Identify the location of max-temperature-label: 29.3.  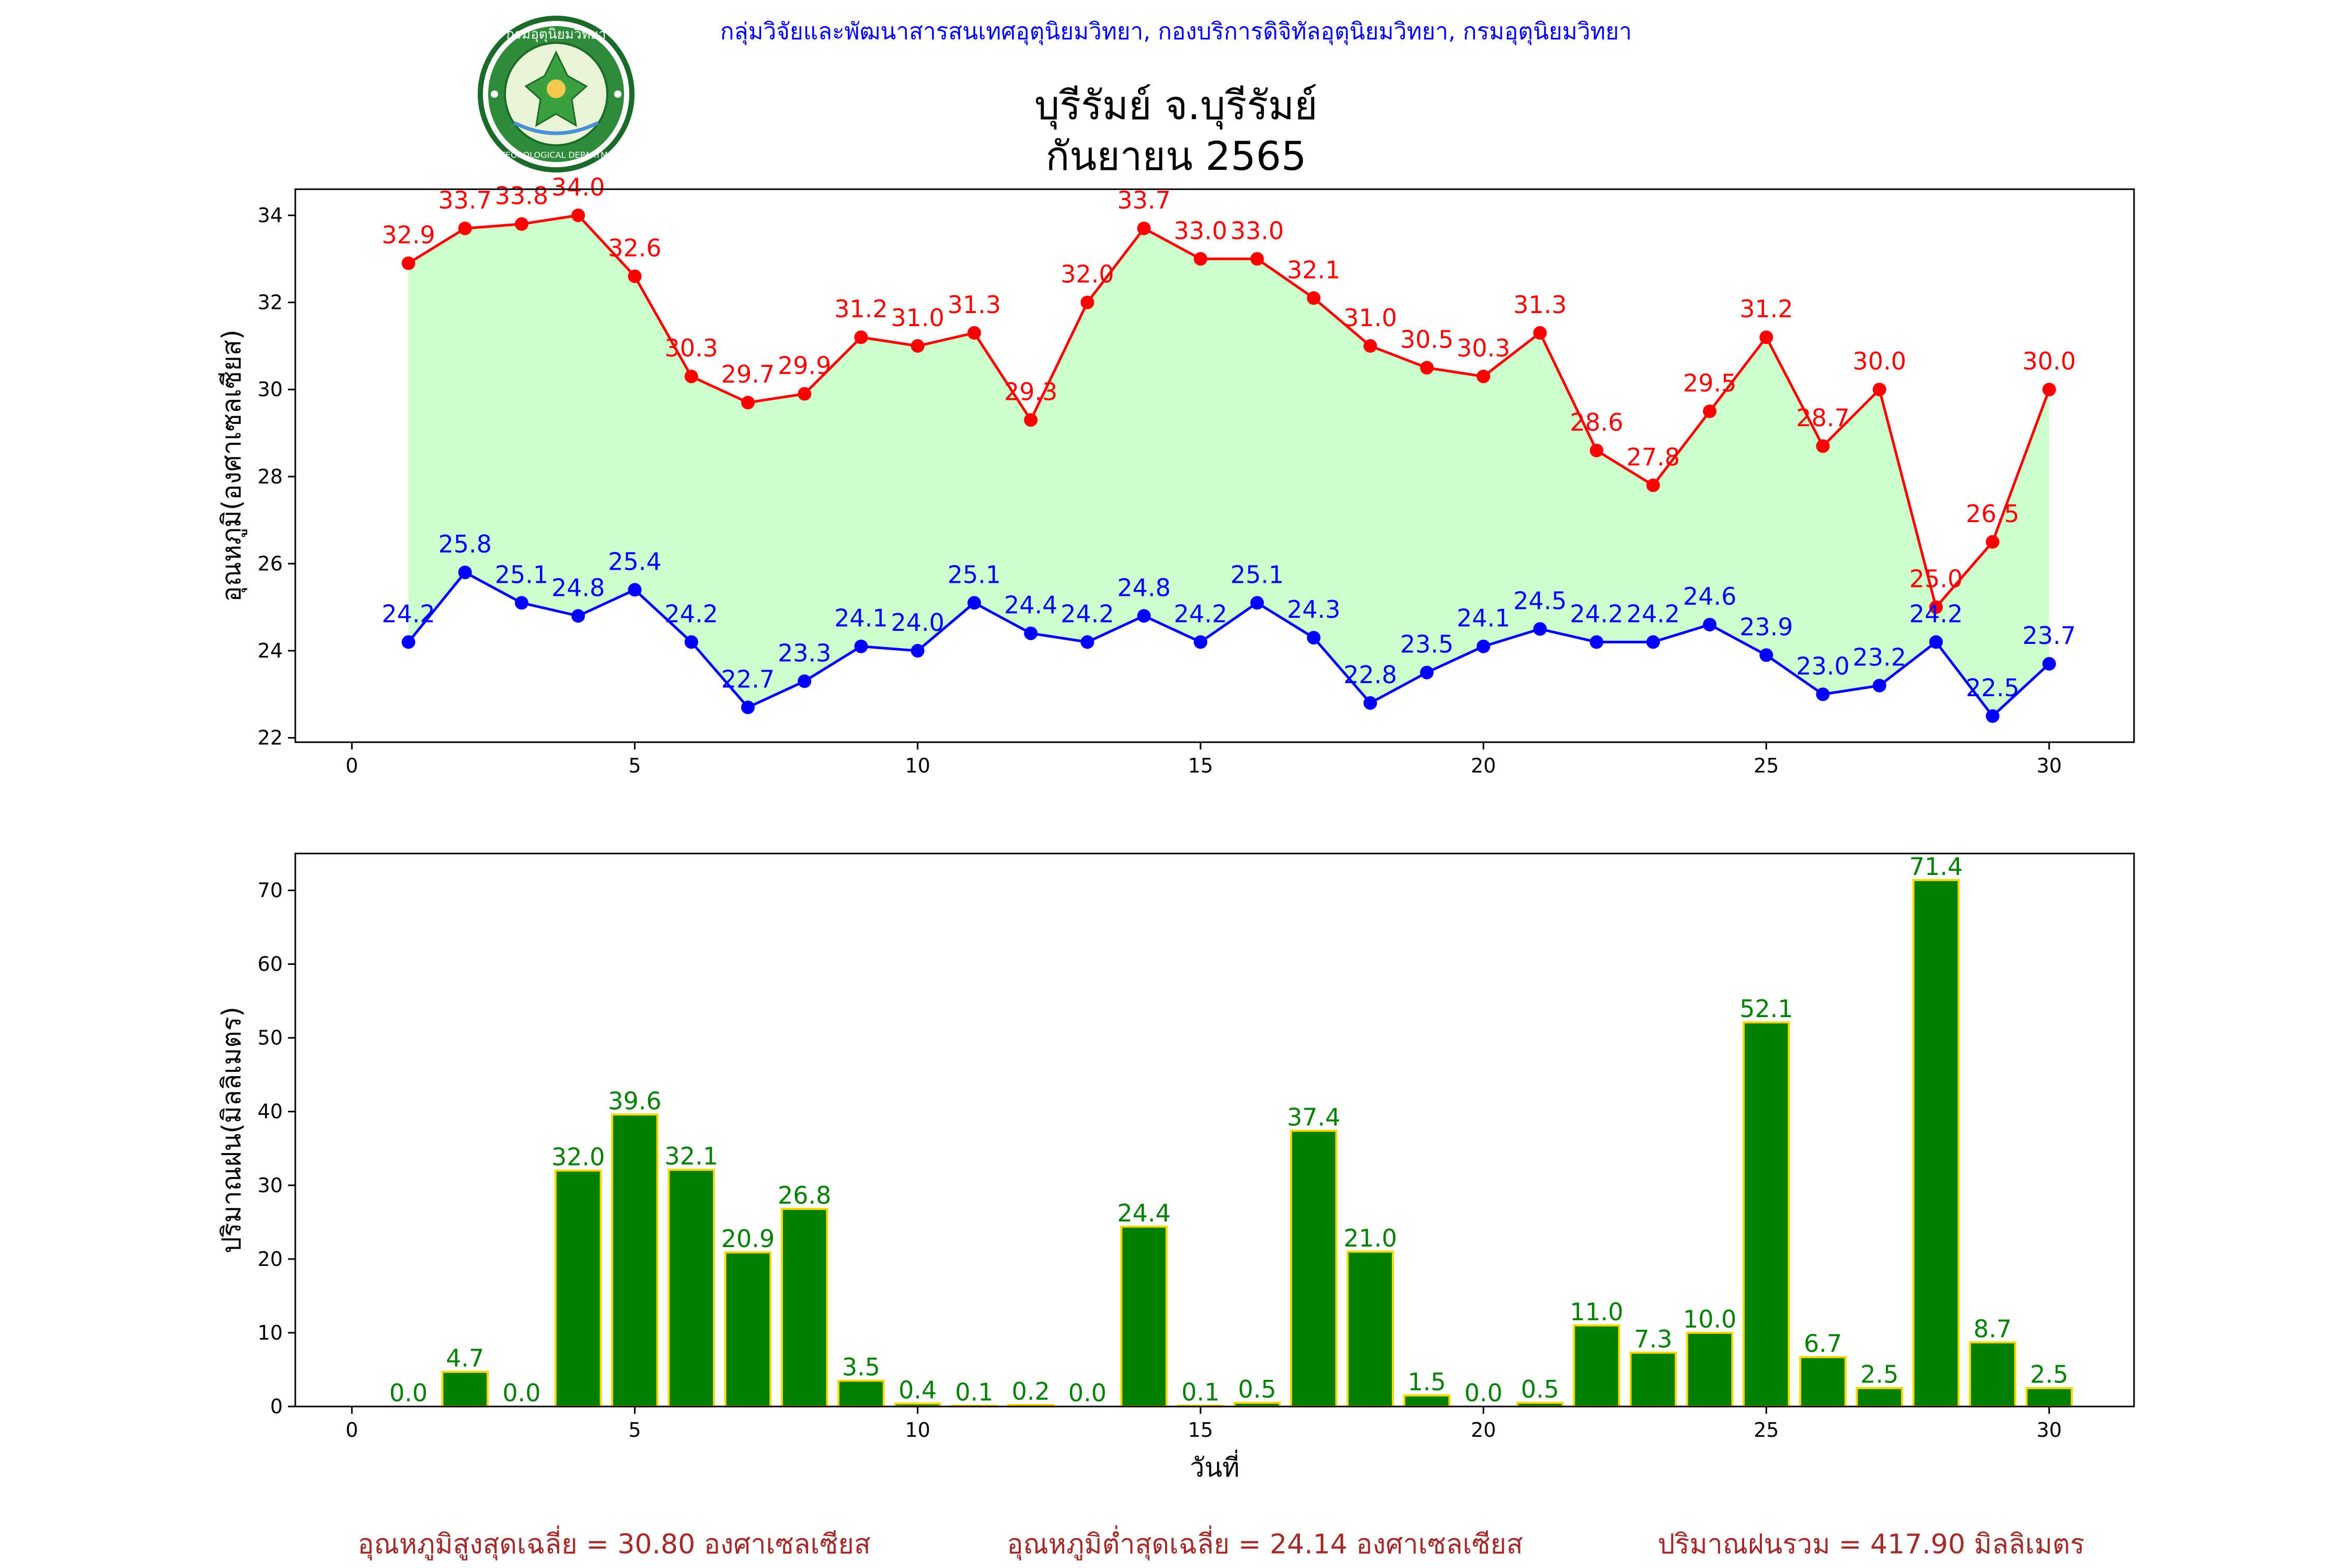
(1030, 392).